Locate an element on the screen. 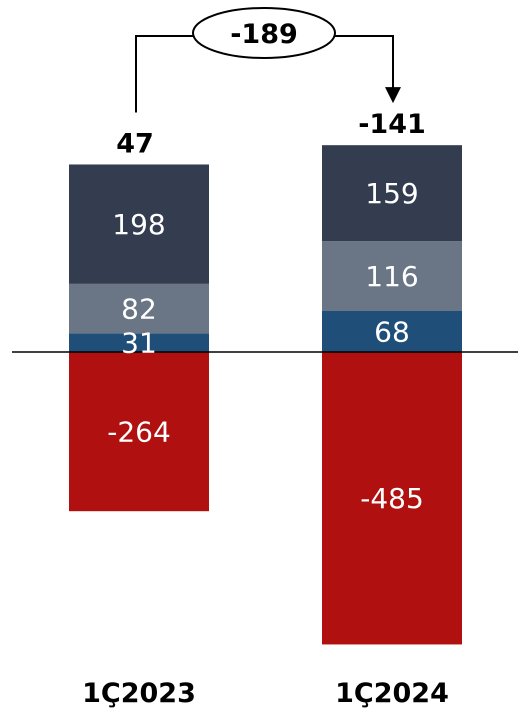 This screenshot has width=518, height=711. data-label: 68 is located at coordinates (392, 331).